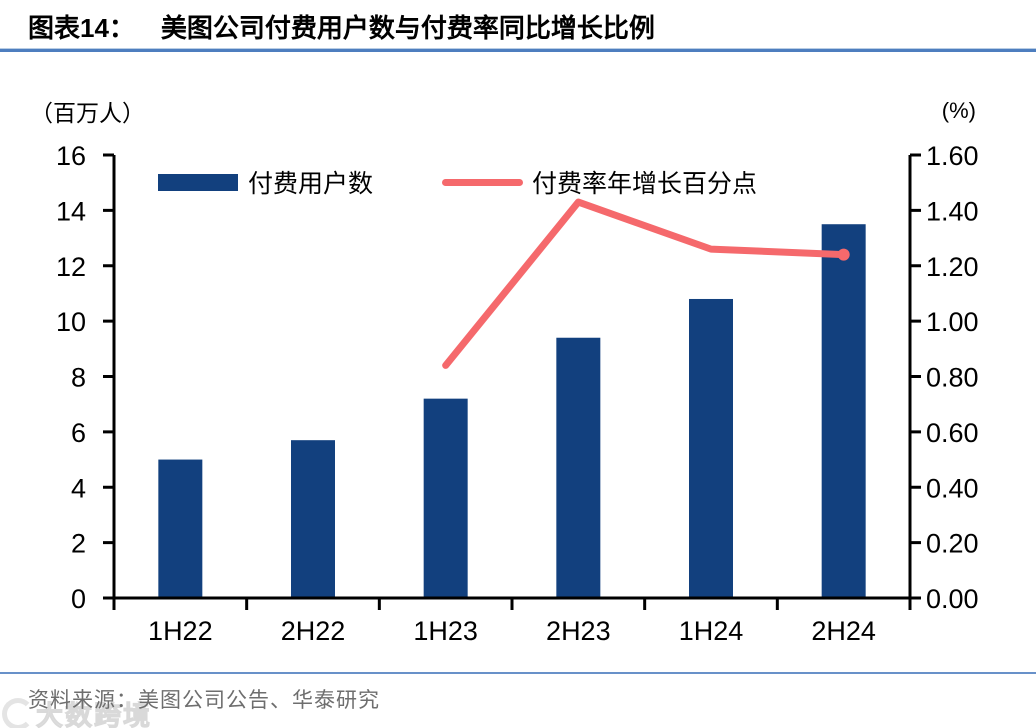  Describe the element at coordinates (71, 267) in the screenshot. I see `left-axis-tick-label: 12` at that location.